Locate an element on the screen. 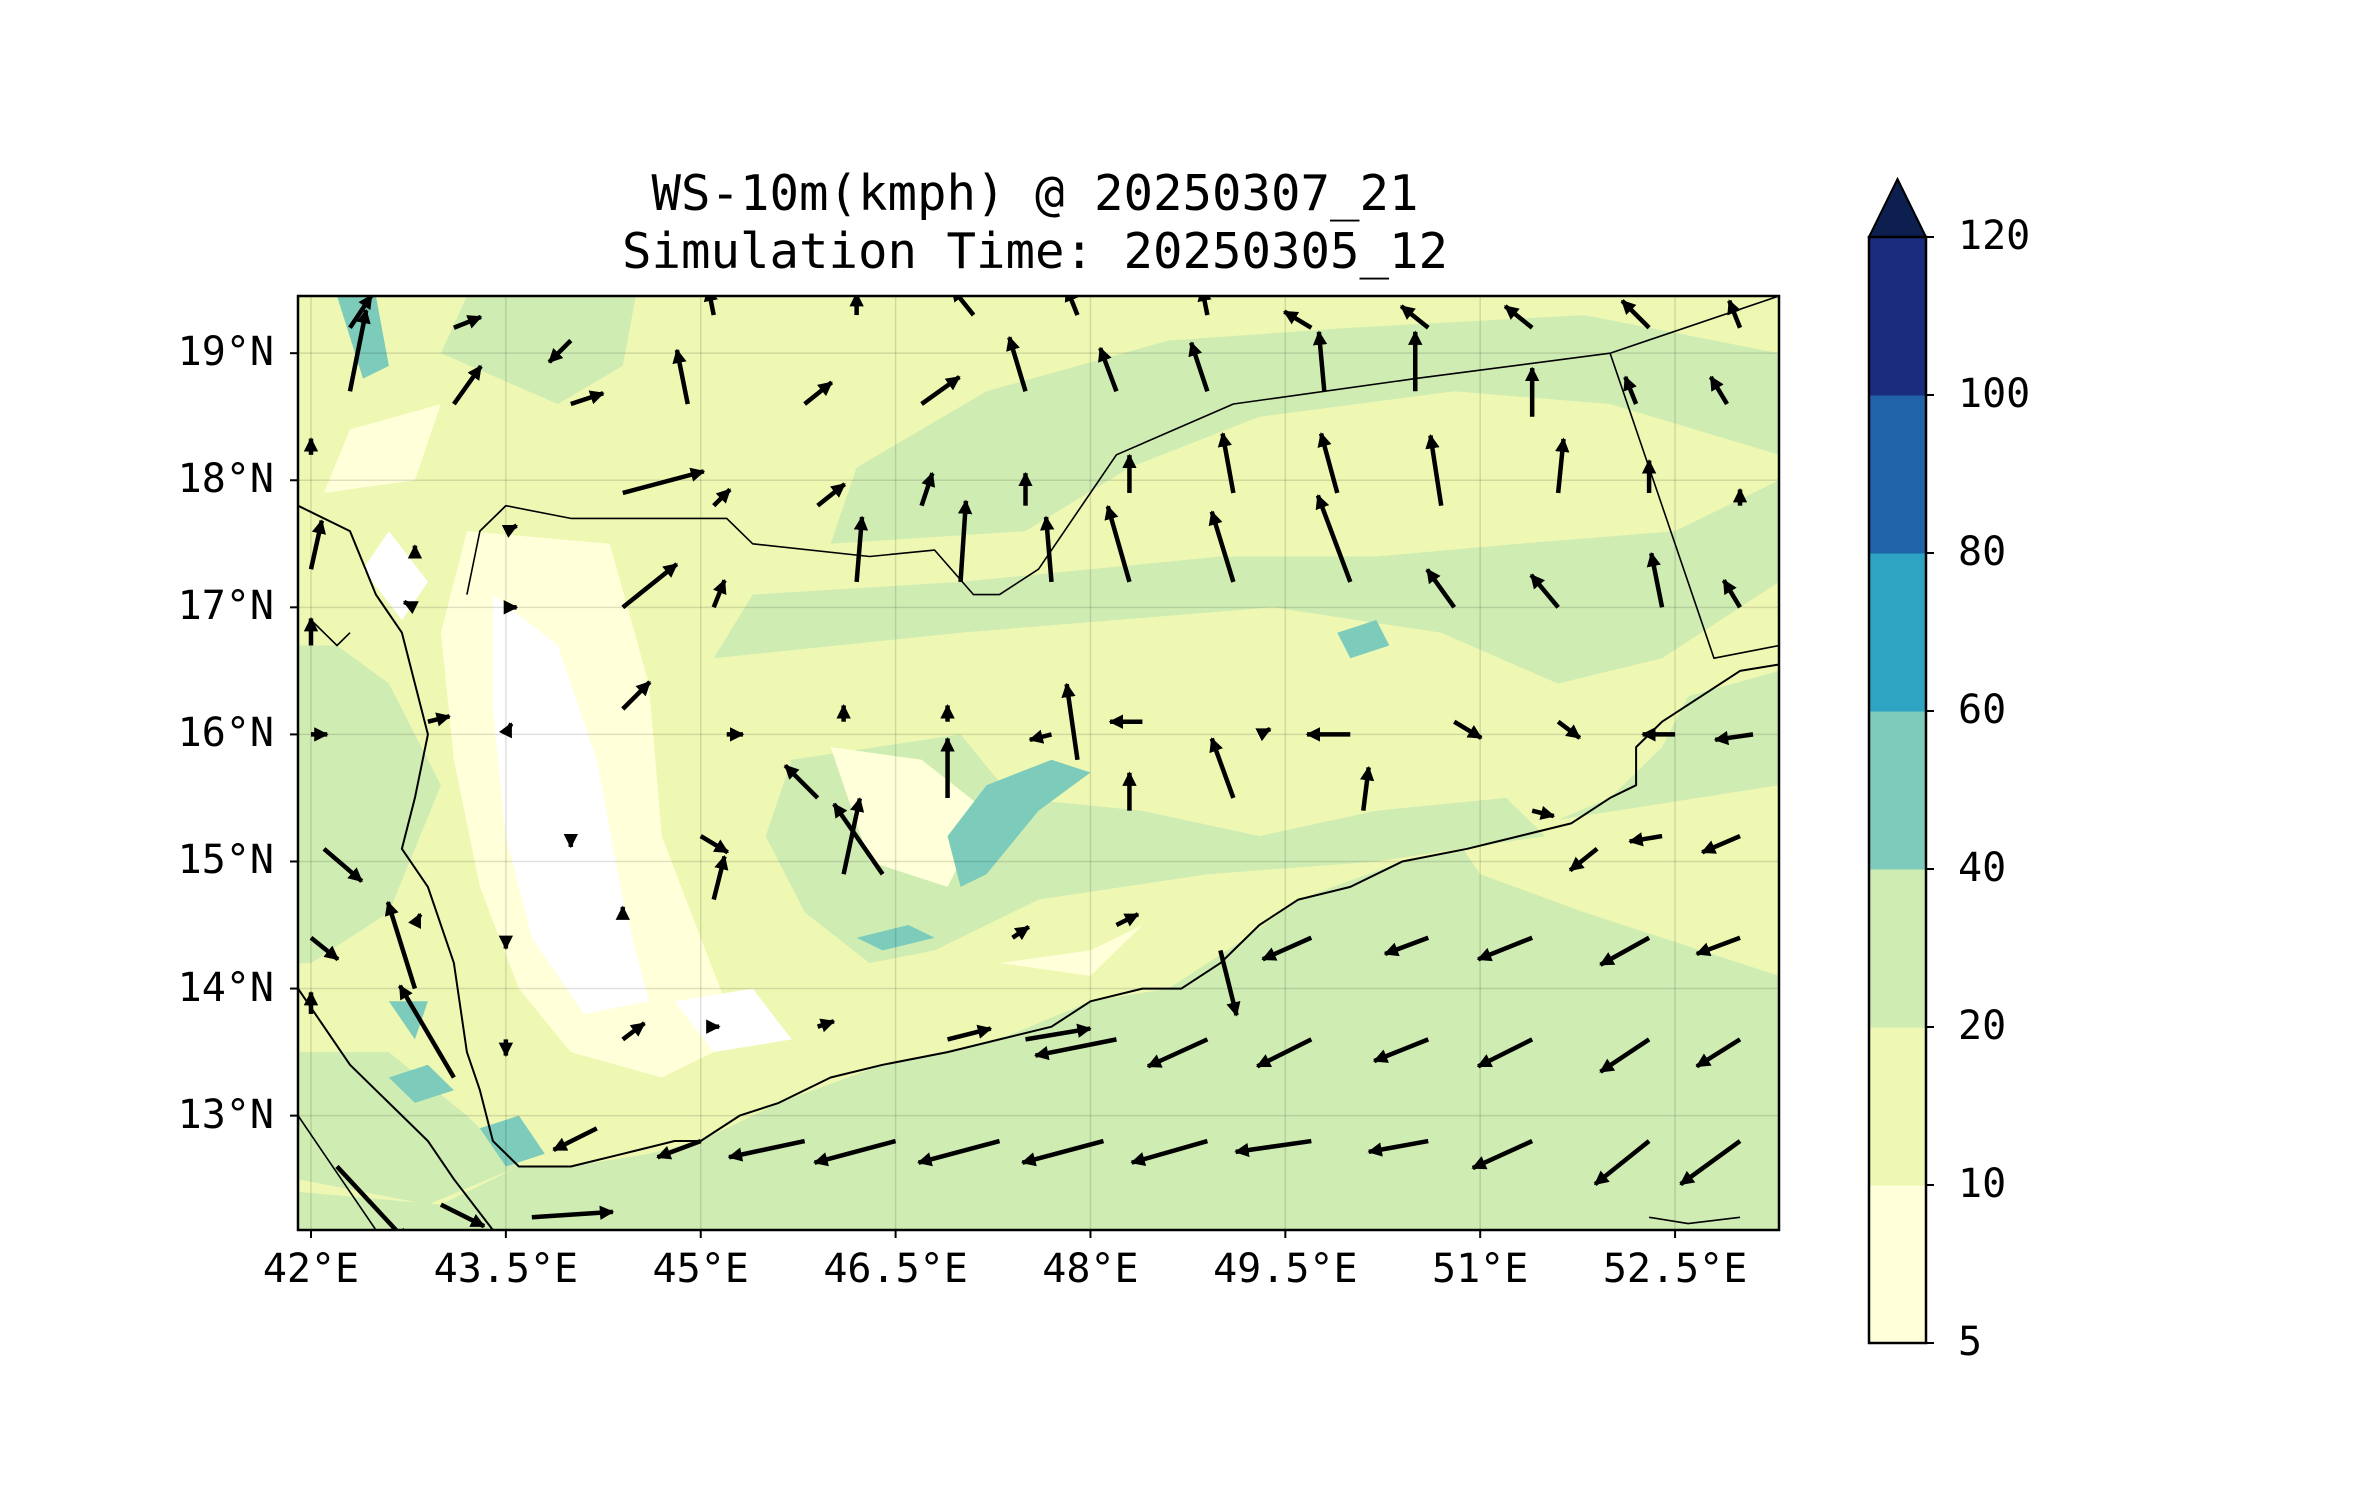  saudi-coast-west is located at coordinates (486, 550).